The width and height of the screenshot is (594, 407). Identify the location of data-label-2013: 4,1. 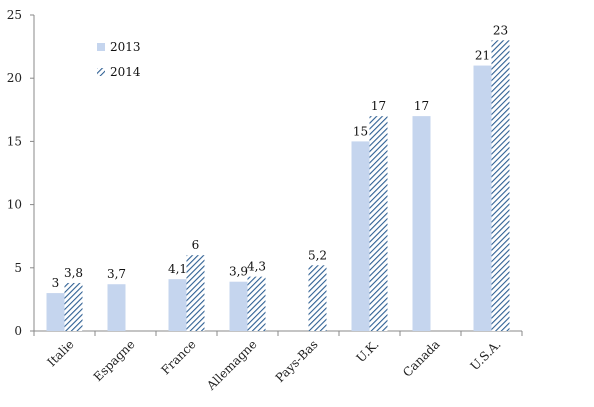
(177, 269).